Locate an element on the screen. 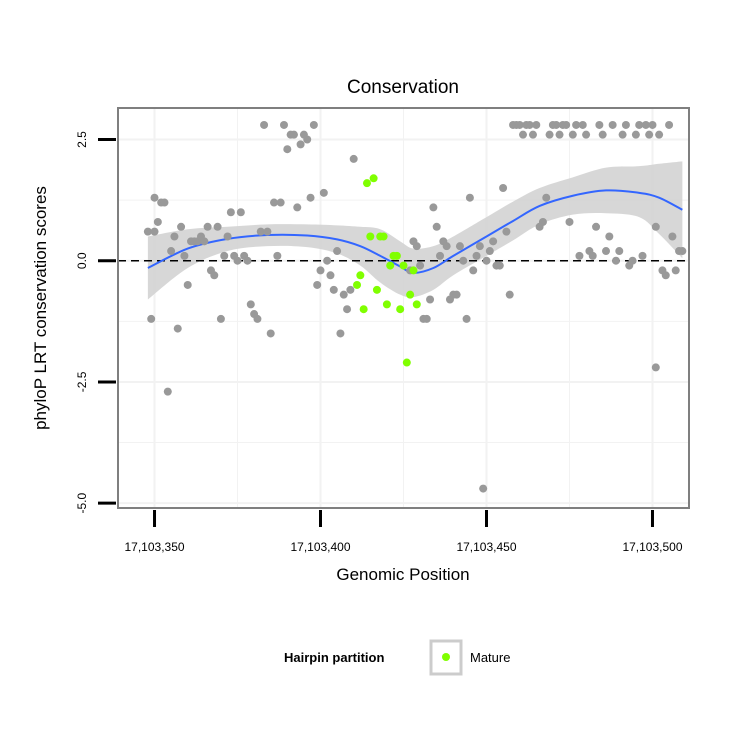  y-tick-label: 0.0 is located at coordinates (82, 260).